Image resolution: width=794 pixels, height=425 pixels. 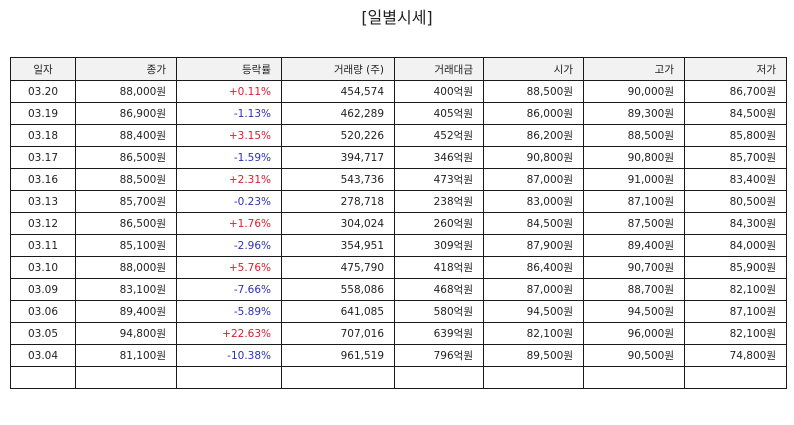 I want to click on column-header-close: 종가, so click(x=126, y=69).